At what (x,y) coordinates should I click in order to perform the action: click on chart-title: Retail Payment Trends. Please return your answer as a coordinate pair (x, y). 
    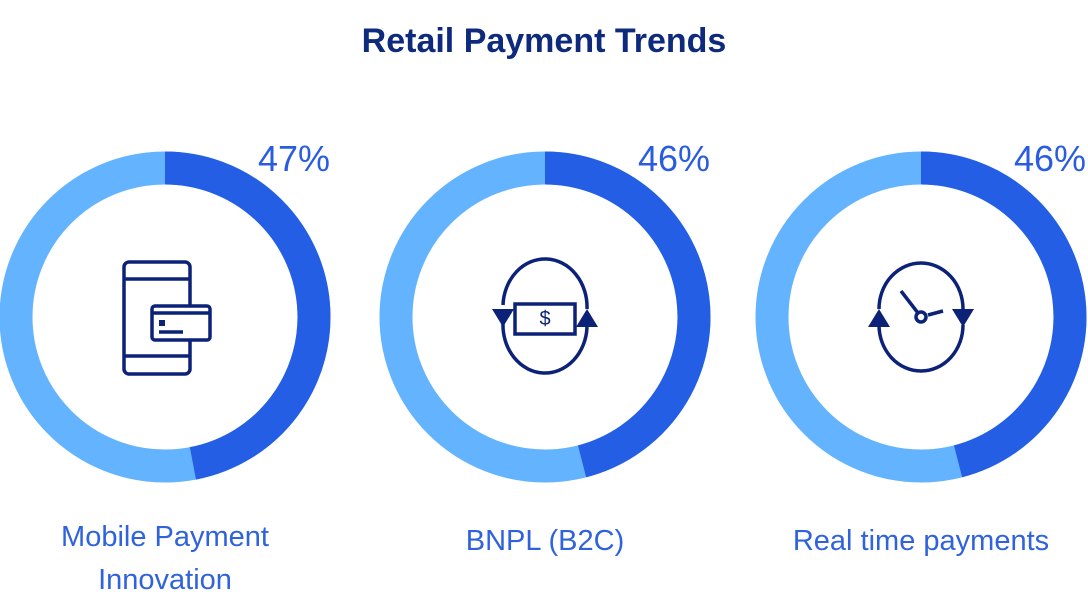
    Looking at the image, I should click on (544, 41).